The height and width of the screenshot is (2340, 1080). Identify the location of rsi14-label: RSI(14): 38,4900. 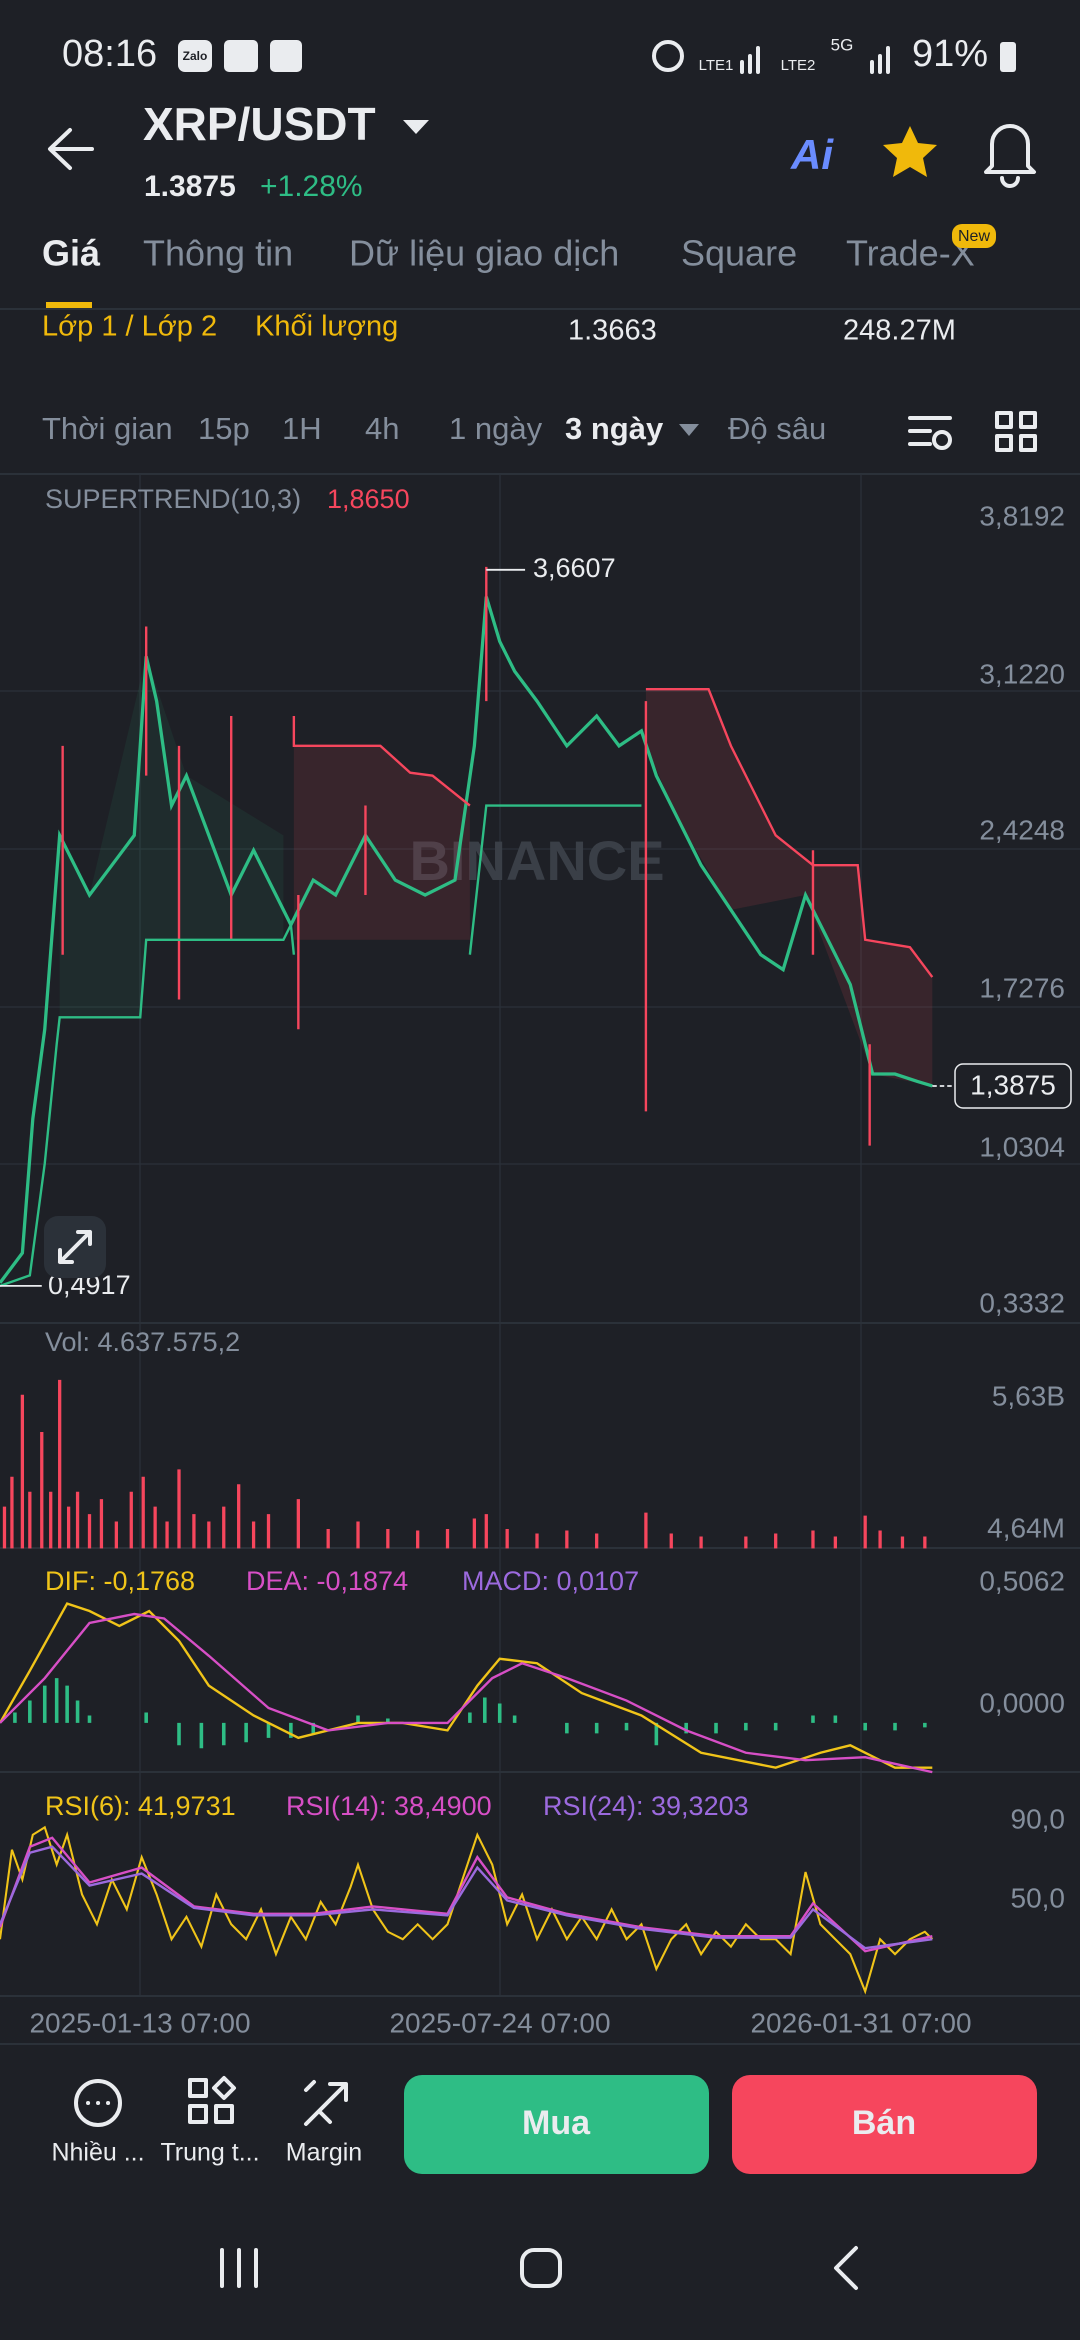
(389, 1806).